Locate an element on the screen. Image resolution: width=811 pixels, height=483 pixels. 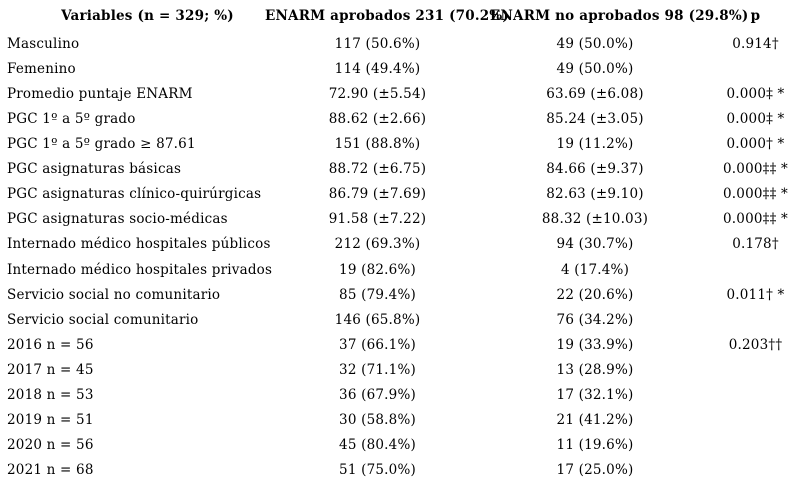
cell-no-aprobados: 63.69 (±6.08) is located at coordinates (595, 93).